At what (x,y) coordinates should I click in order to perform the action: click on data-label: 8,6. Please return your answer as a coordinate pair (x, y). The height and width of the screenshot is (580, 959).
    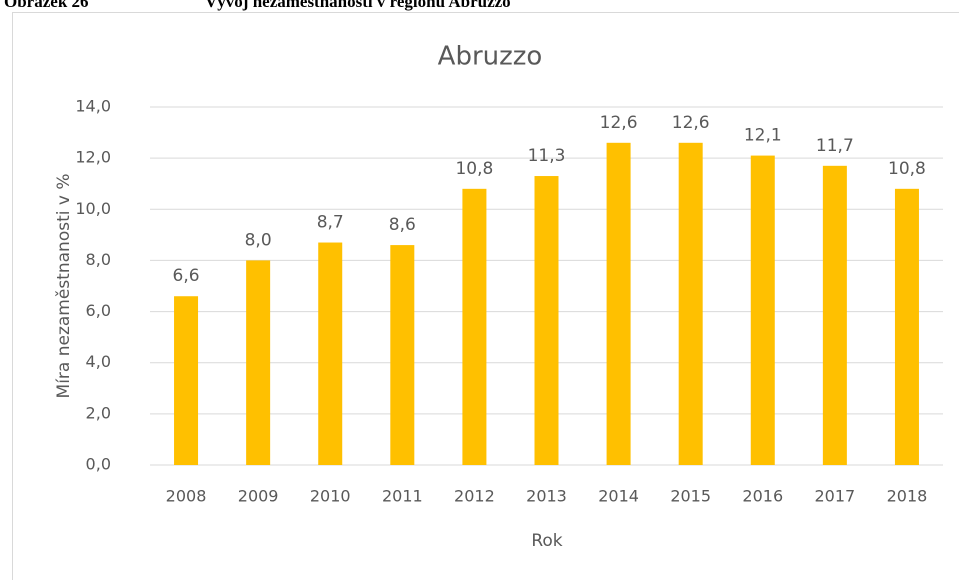
    Looking at the image, I should click on (402, 225).